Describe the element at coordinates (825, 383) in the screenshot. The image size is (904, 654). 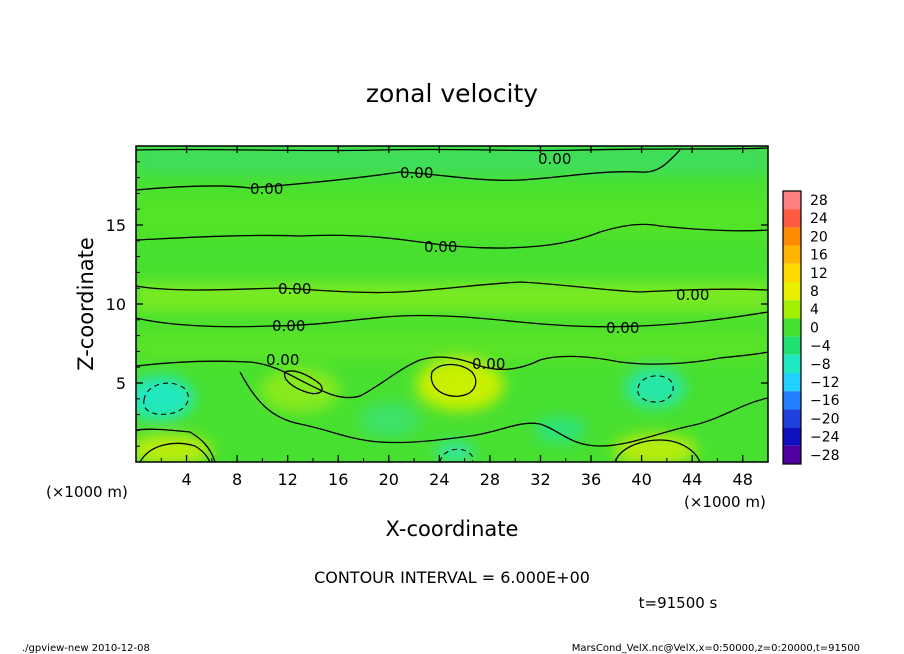
I see `colorbar-label: −12` at that location.